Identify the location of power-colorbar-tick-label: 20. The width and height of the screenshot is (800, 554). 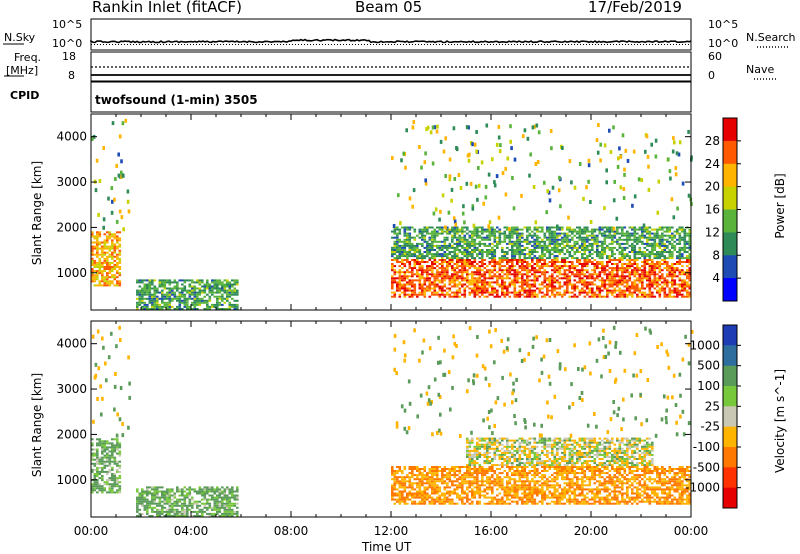
(712, 187).